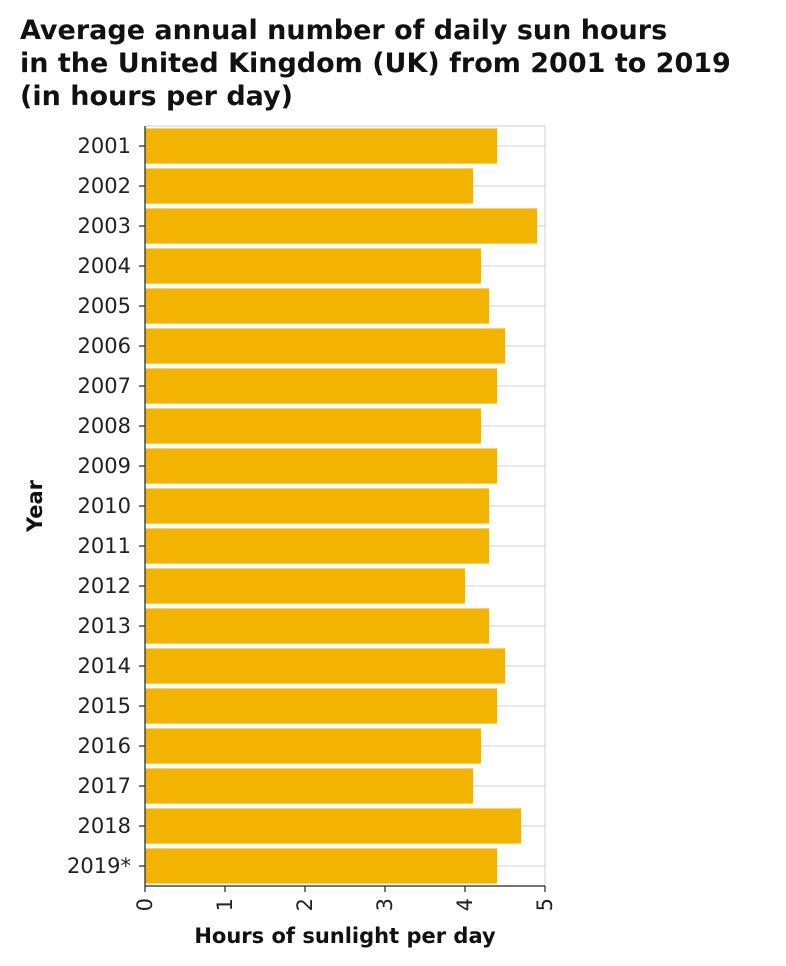 This screenshot has height=966, width=786. Describe the element at coordinates (344, 30) in the screenshot. I see `chart-title-line-1: Average annual number of daily sun hours` at that location.